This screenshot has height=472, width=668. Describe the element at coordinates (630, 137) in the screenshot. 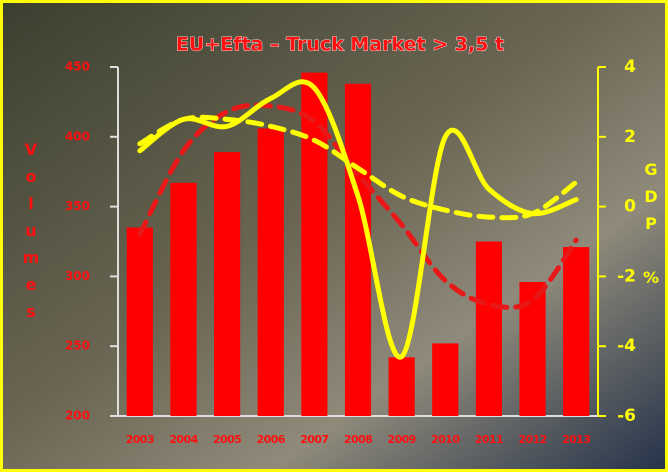

I see `y2-tick-label: 2` at that location.